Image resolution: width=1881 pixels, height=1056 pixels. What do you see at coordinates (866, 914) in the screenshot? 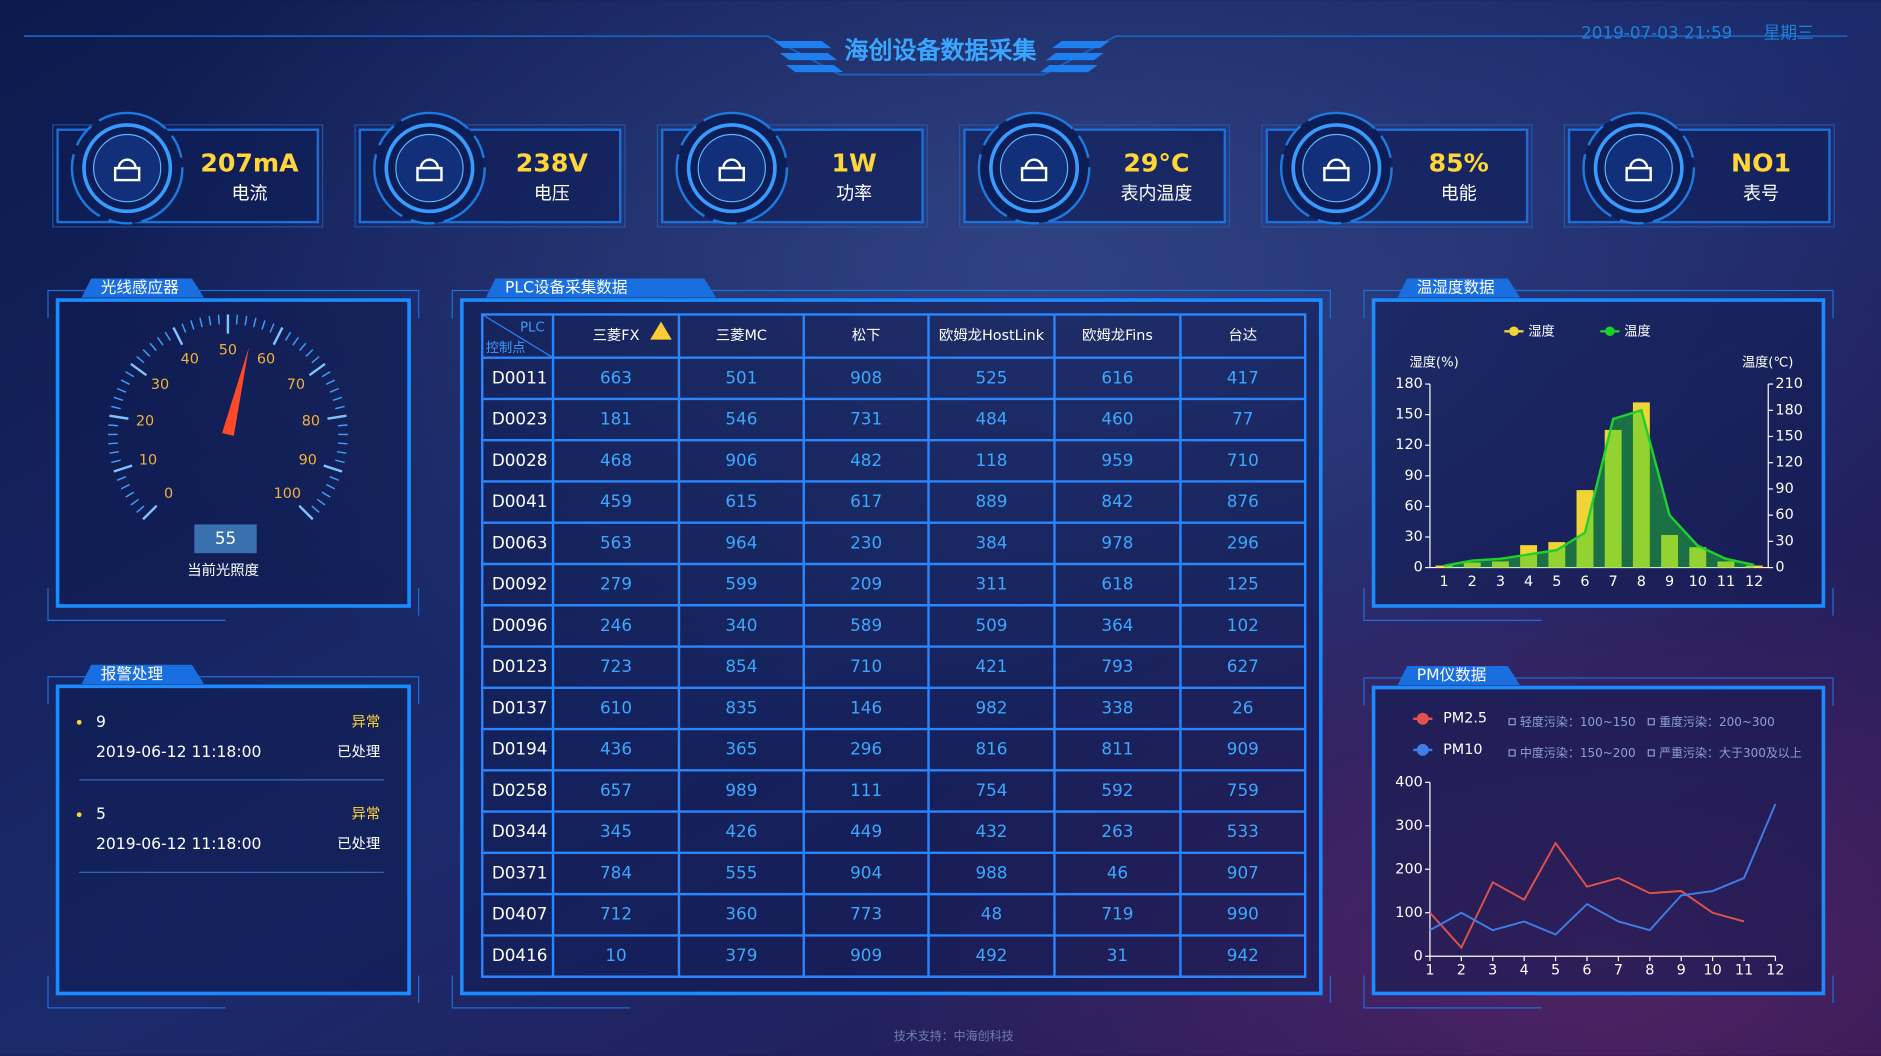
I see `table-cell: 773` at bounding box center [866, 914].